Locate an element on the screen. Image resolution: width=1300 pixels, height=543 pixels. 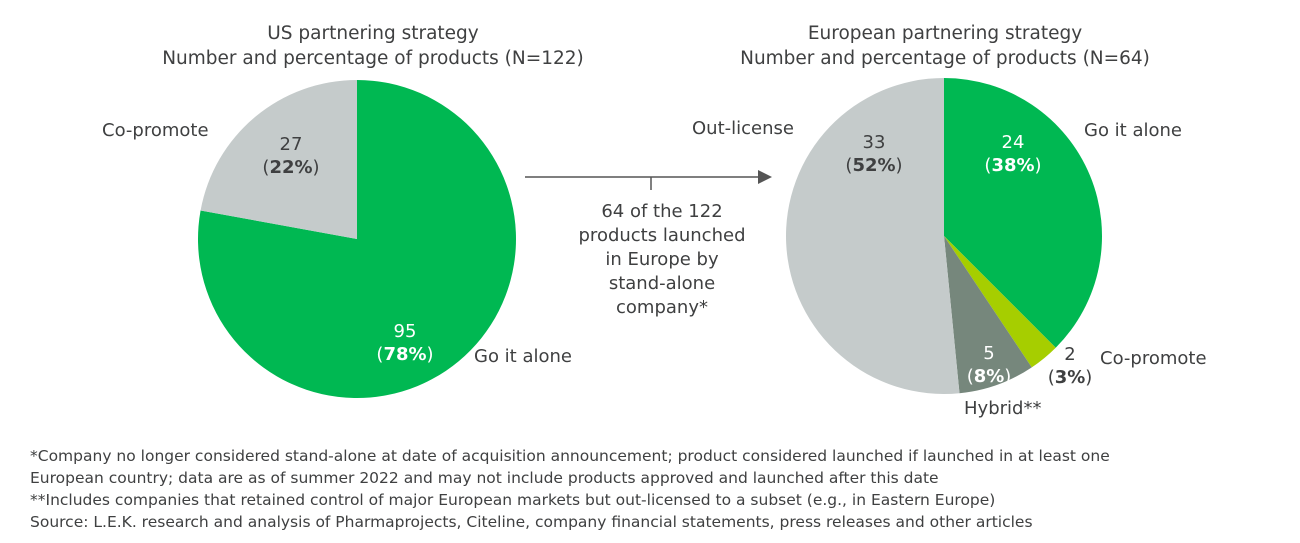
eu-subtitle: Number and percentage of products (N=64) is located at coordinates (945, 58).